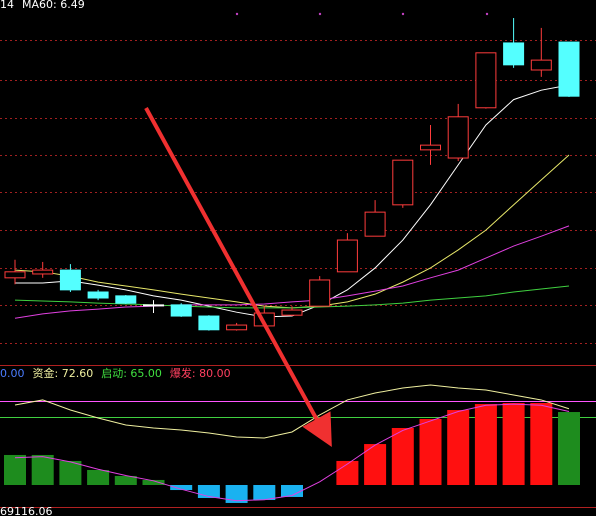  Describe the element at coordinates (292, 411) in the screenshot. I see `indicator-line` at that location.